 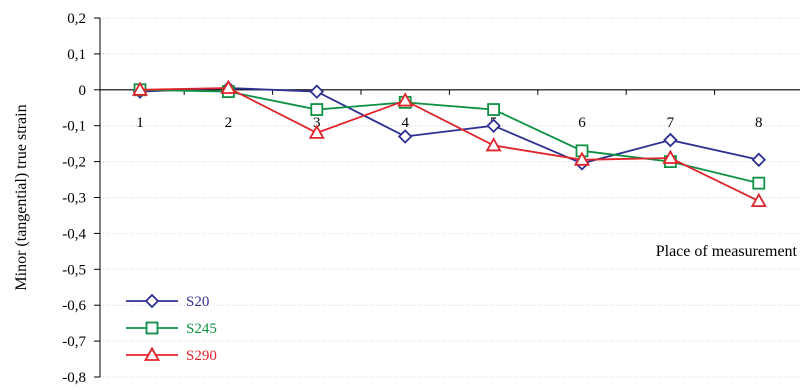 I want to click on legend-item-S20: S20, so click(x=167, y=301).